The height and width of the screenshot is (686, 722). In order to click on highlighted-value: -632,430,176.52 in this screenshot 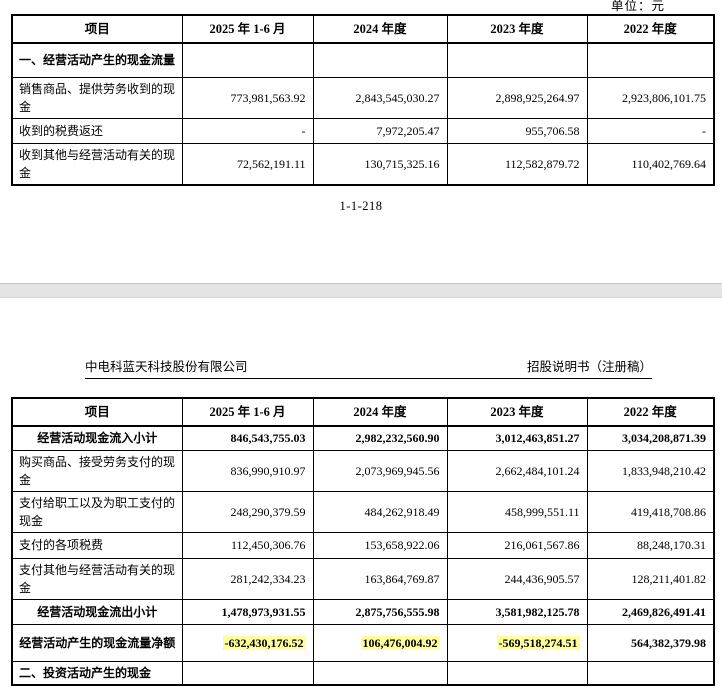, I will do `click(264, 642)`.